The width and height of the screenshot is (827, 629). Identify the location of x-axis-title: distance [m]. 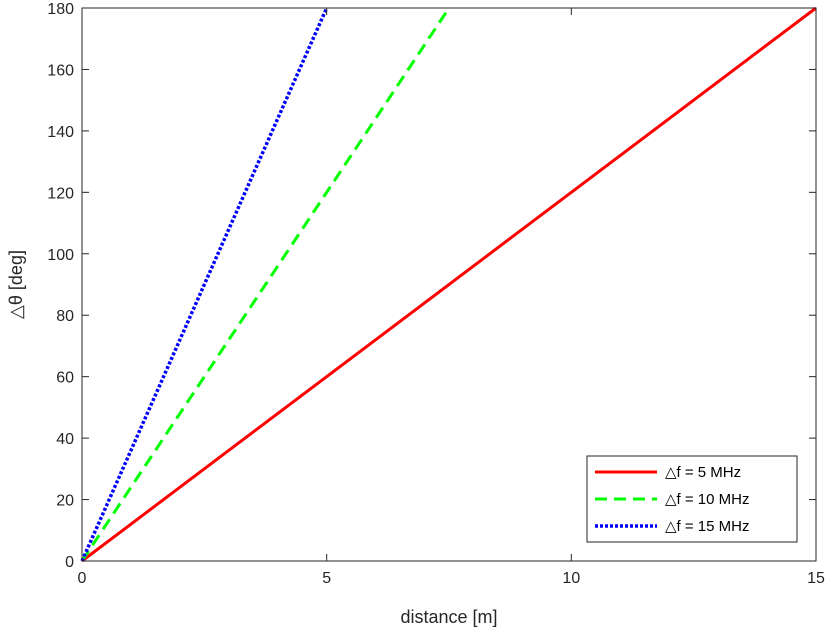
(448, 617).